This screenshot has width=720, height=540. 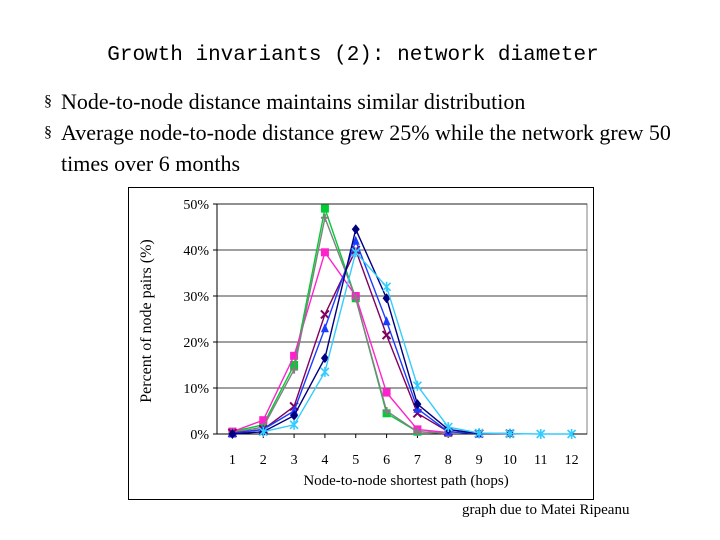 What do you see at coordinates (405, 481) in the screenshot?
I see `x-axis-label: Node-to-node shortest path (hops)` at bounding box center [405, 481].